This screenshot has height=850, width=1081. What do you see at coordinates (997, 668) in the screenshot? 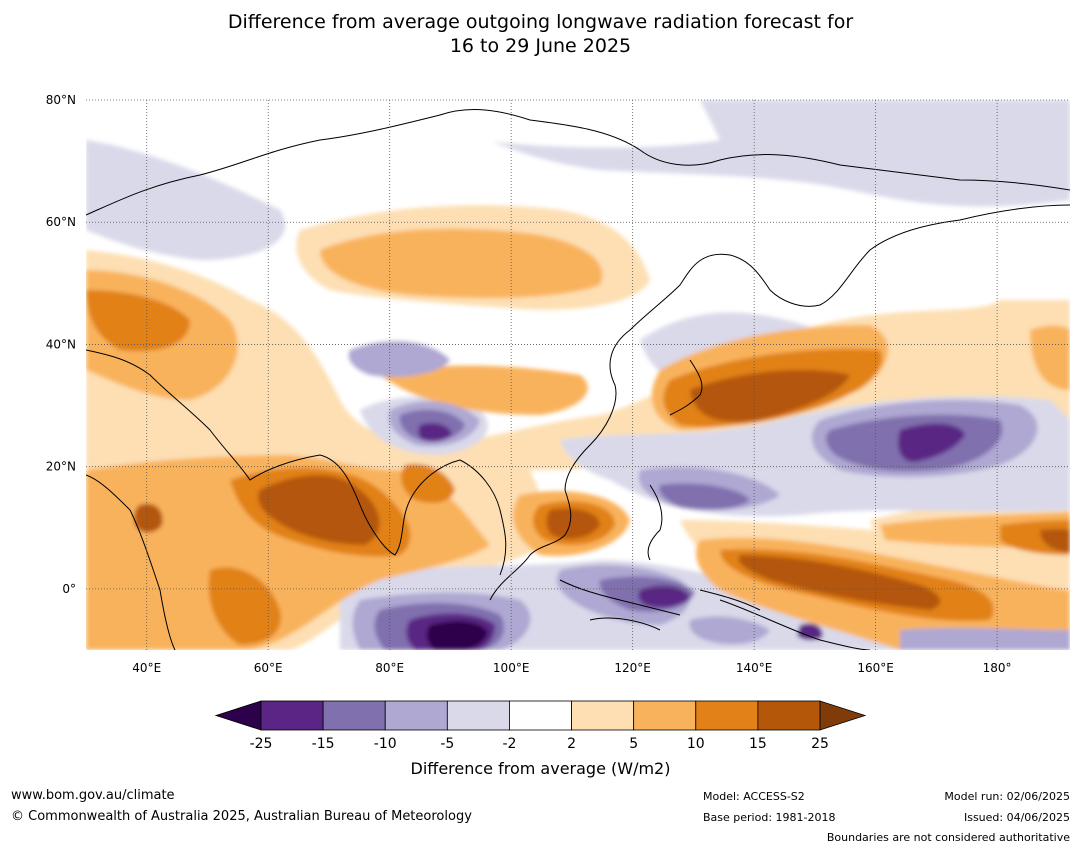
I see `lon-tick-label: 180°` at bounding box center [997, 668].